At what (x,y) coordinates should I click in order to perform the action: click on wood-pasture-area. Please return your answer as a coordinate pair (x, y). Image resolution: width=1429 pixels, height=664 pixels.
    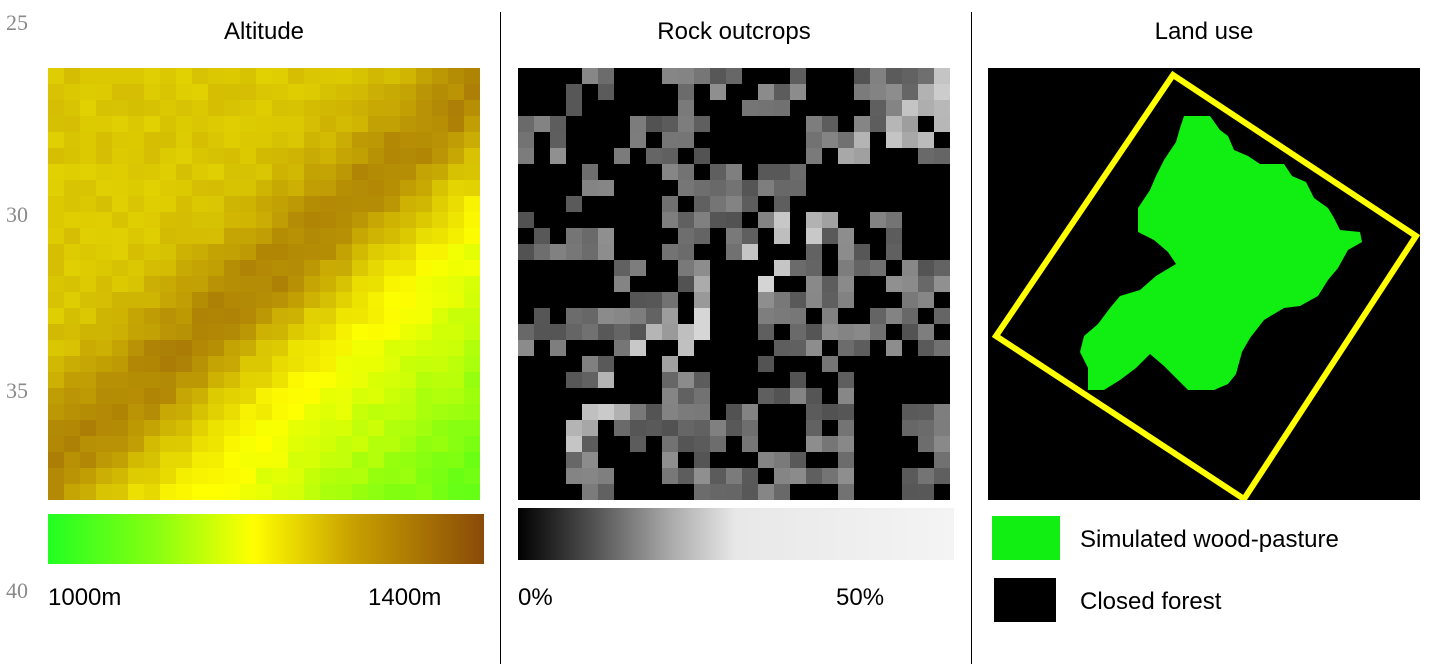
    Looking at the image, I should click on (1221, 253).